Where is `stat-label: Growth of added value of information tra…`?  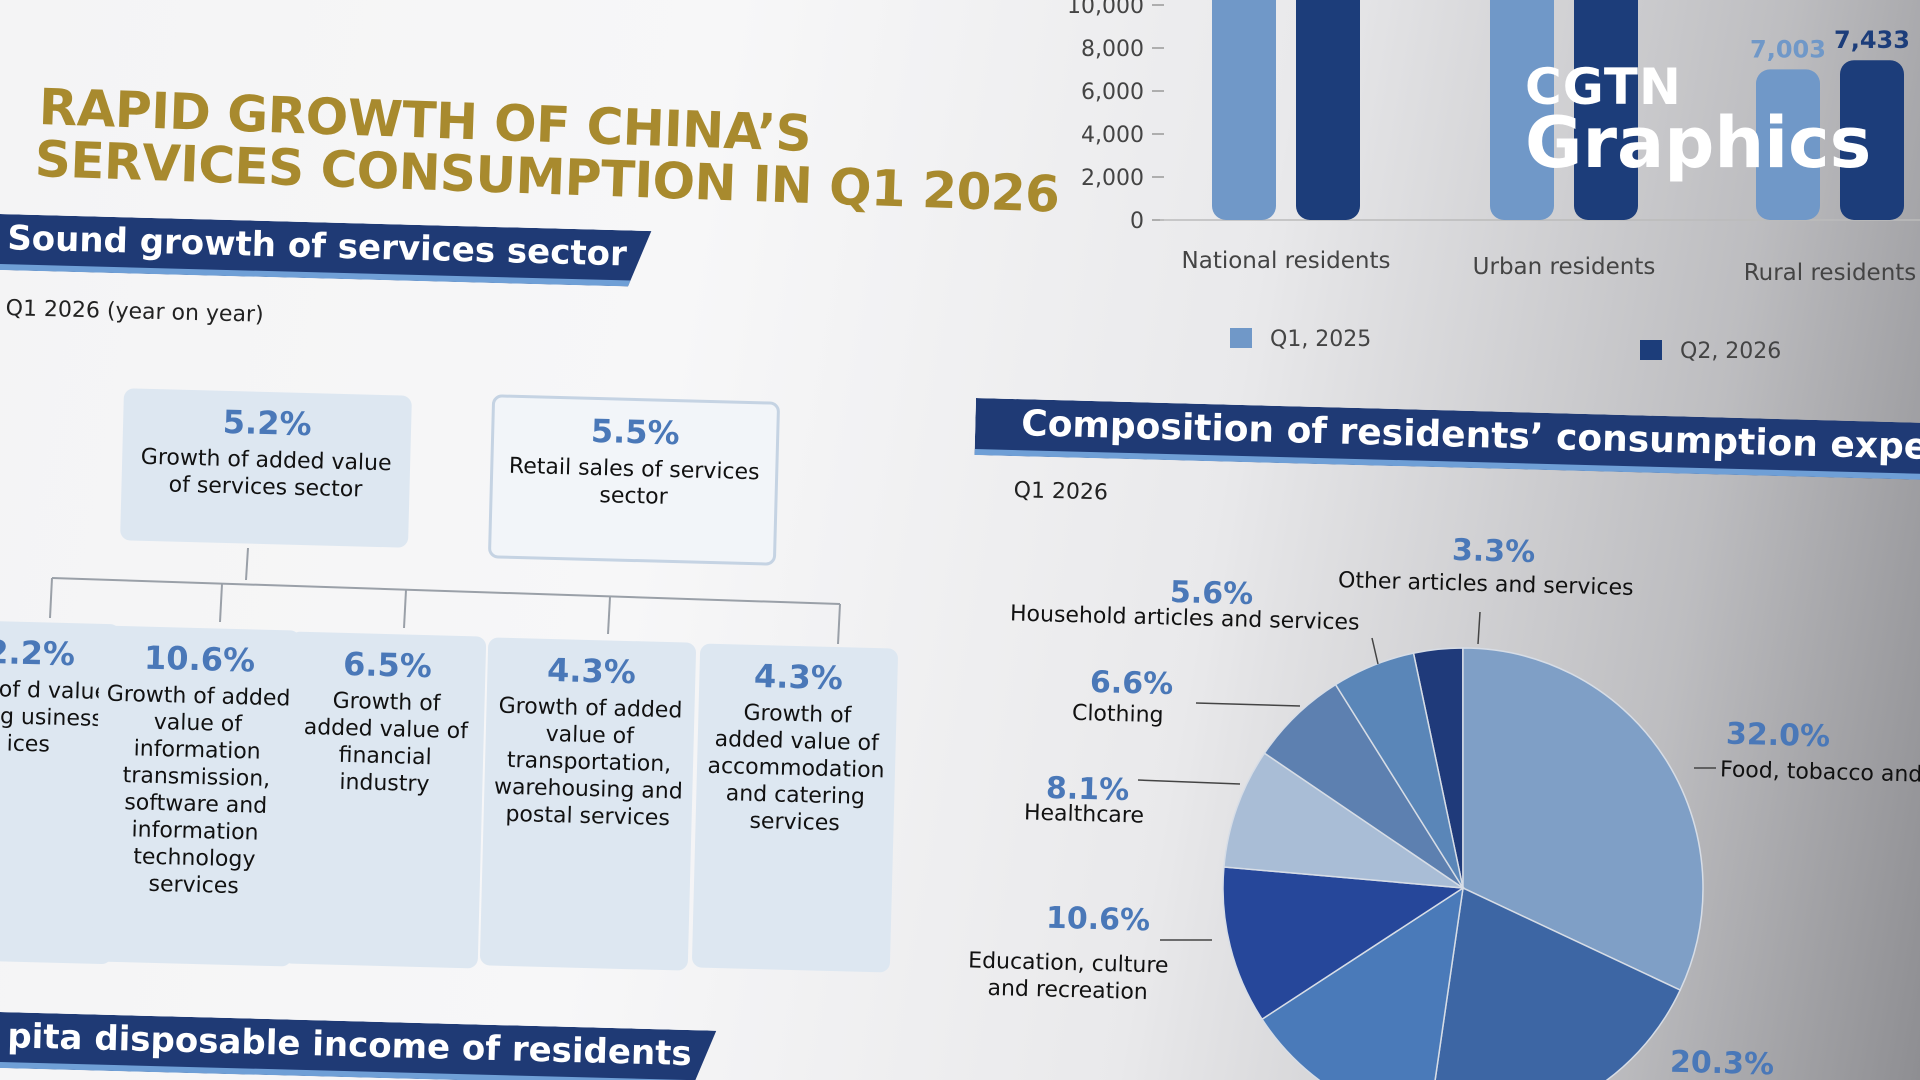
stat-label: Growth of added value of information tra… is located at coordinates (198, 790).